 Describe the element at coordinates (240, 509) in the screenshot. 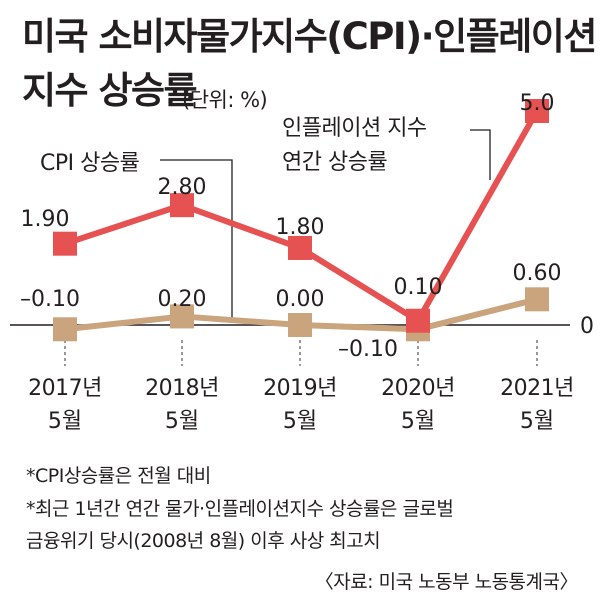

I see `footnote-record-line1: *최근 1년간 연간 물가·인플레이션지수 상승률은 글로벌` at that location.